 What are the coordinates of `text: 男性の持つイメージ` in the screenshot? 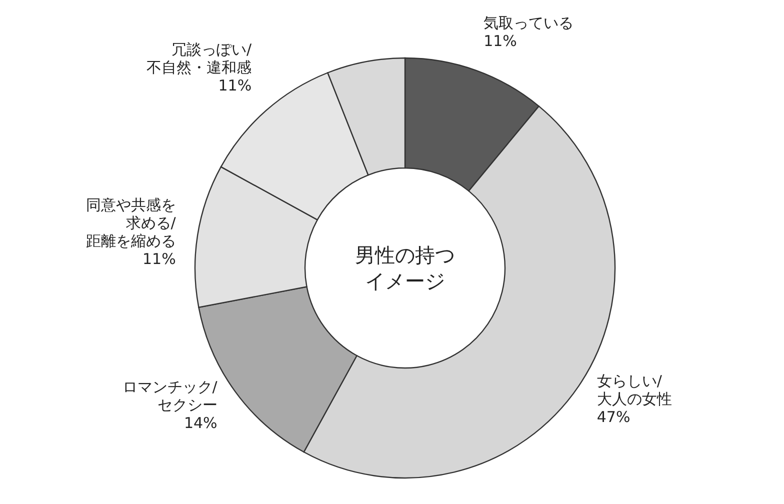 It's located at (405, 268).